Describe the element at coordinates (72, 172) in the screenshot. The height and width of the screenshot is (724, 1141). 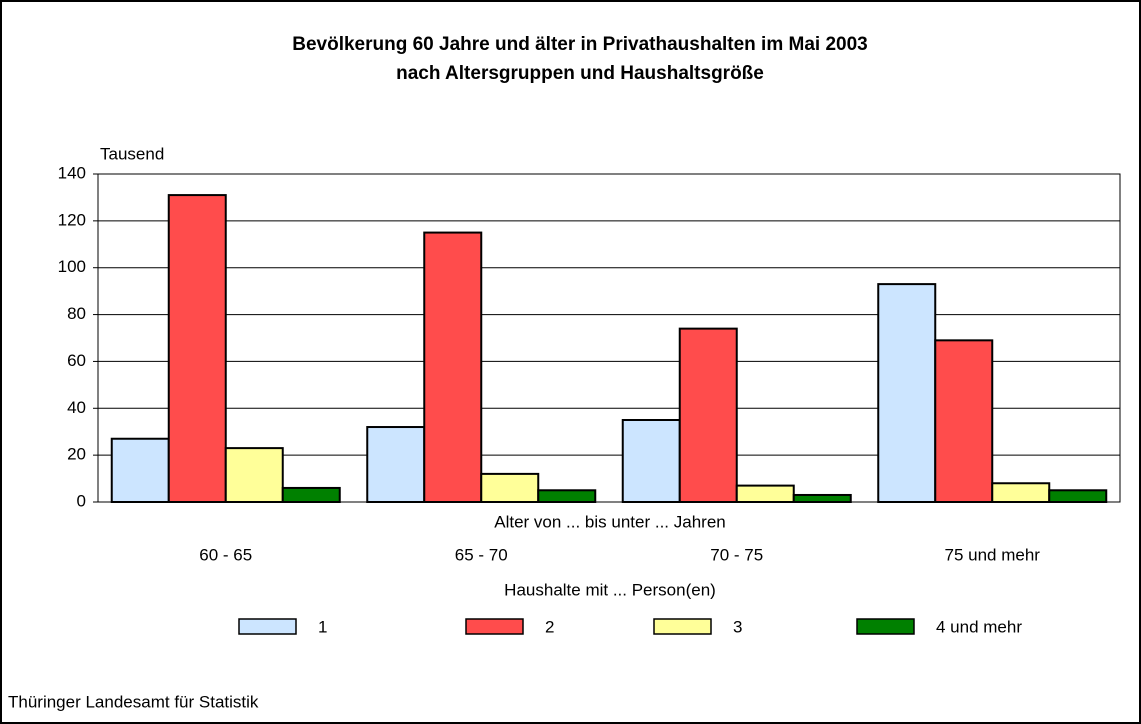
I see `y-tick-label: 140` at that location.